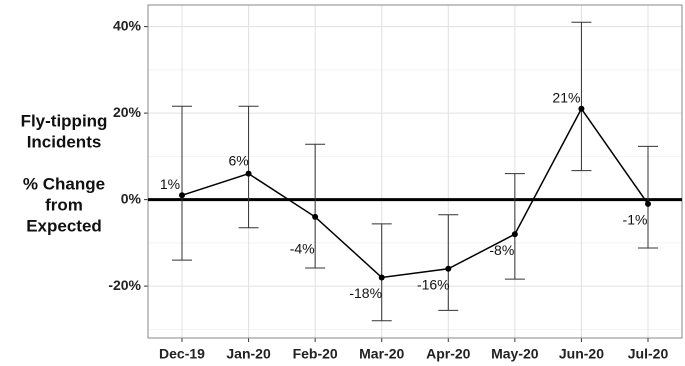 Image resolution: width=685 pixels, height=366 pixels. What do you see at coordinates (64, 225) in the screenshot?
I see `y-axis-label: Expected` at bounding box center [64, 225].